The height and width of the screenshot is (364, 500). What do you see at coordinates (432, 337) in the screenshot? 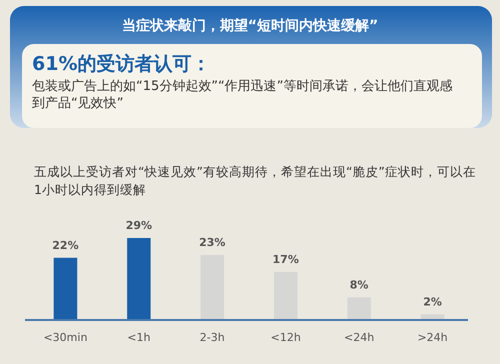
I see `x-tick-label: >24h` at bounding box center [432, 337].